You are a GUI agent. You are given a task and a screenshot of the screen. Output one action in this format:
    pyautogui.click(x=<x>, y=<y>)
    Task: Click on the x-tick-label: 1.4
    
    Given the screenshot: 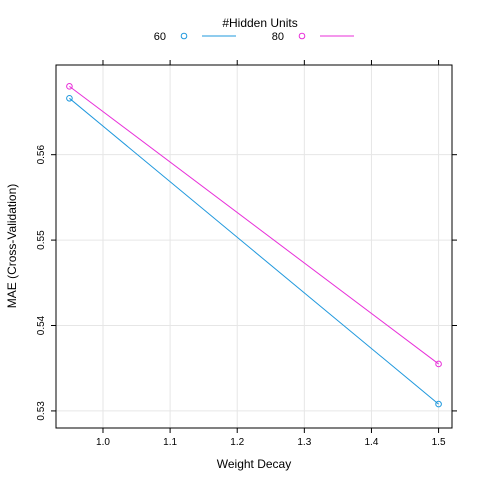 What is the action you would take?
    pyautogui.click(x=372, y=442)
    